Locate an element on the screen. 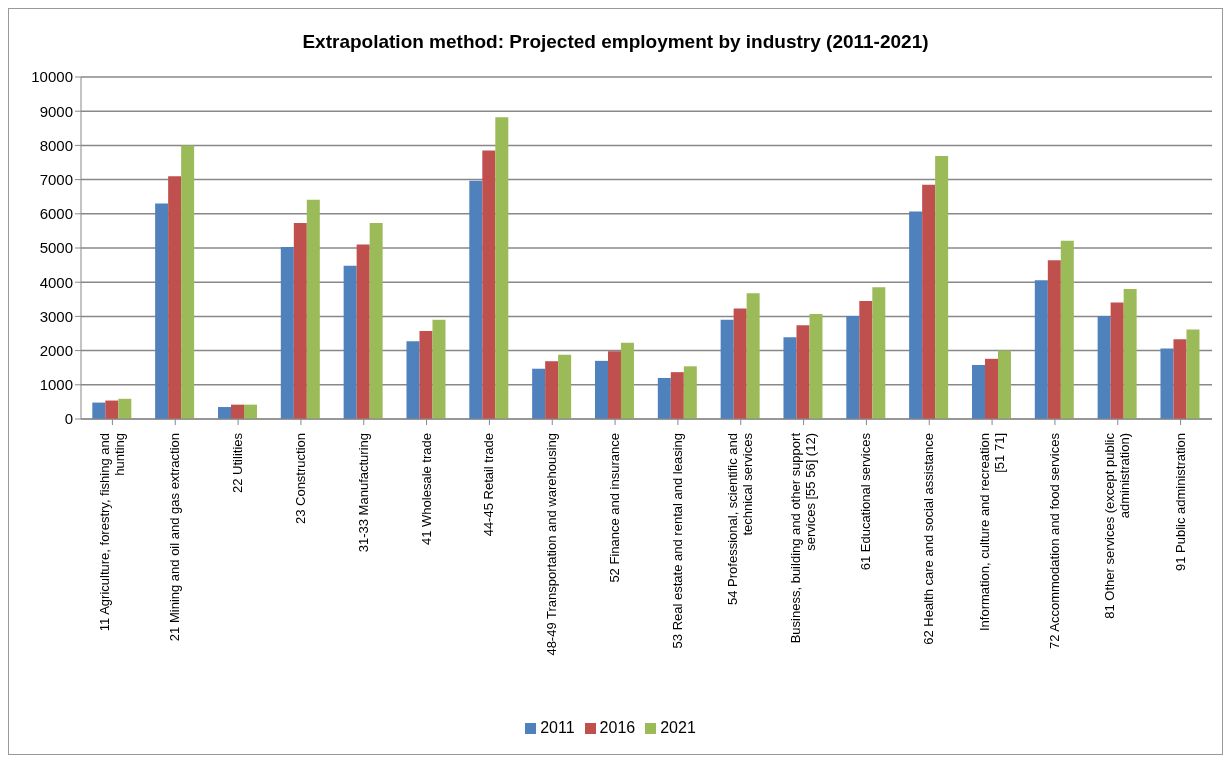 The height and width of the screenshot is (763, 1231). x-tick-label: 52 Finance and insurance is located at coordinates (615, 508).